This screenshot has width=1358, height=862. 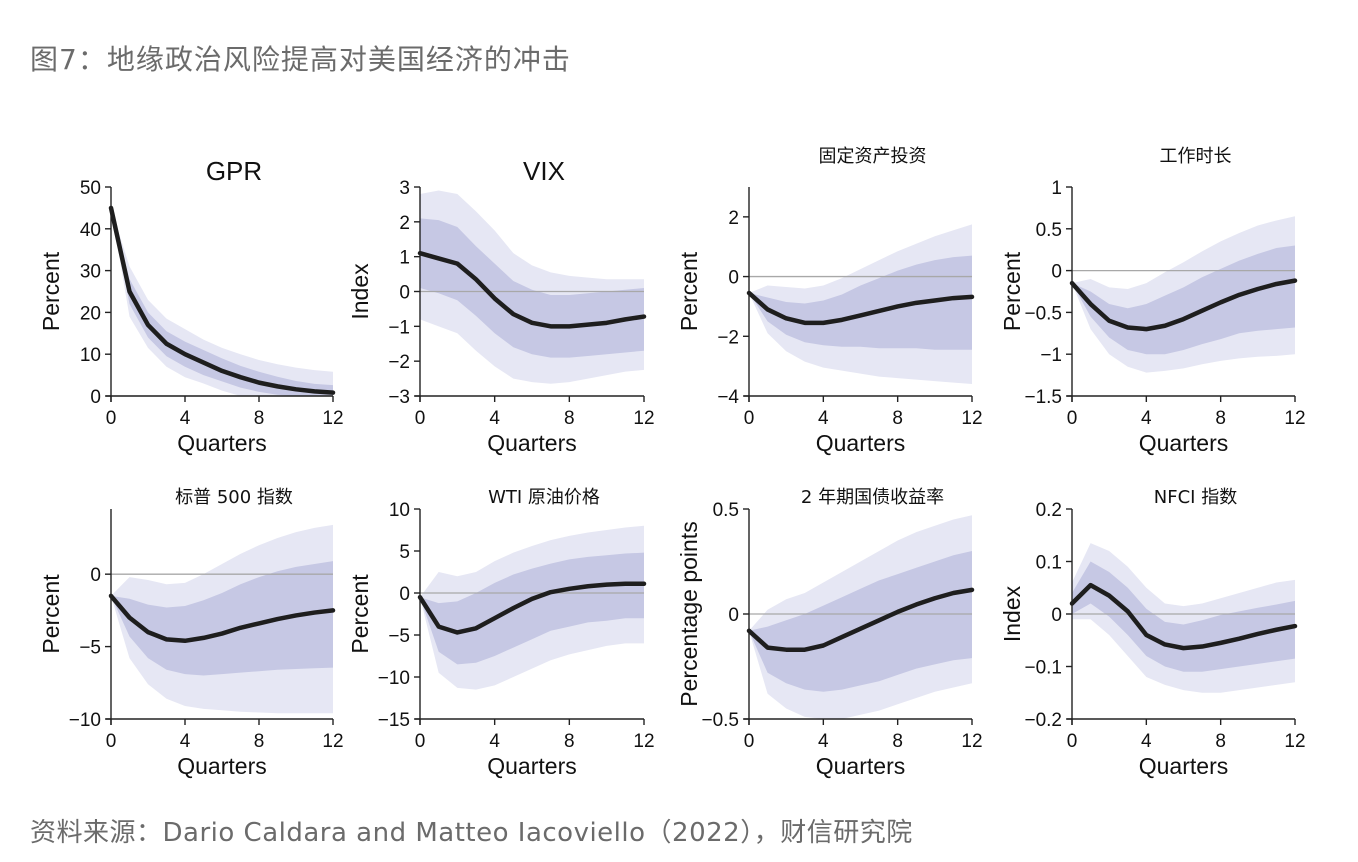 What do you see at coordinates (544, 171) in the screenshot?
I see `panel-title: VIX` at bounding box center [544, 171].